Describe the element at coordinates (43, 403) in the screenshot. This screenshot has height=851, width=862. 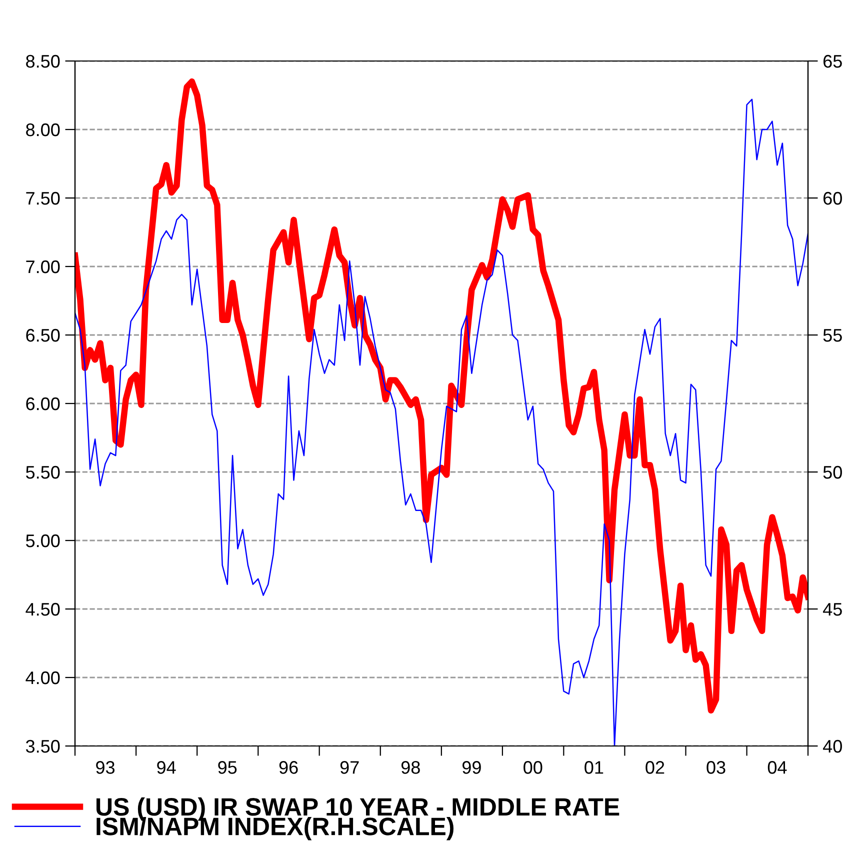
I see `y-tick-label: 6.00` at that location.